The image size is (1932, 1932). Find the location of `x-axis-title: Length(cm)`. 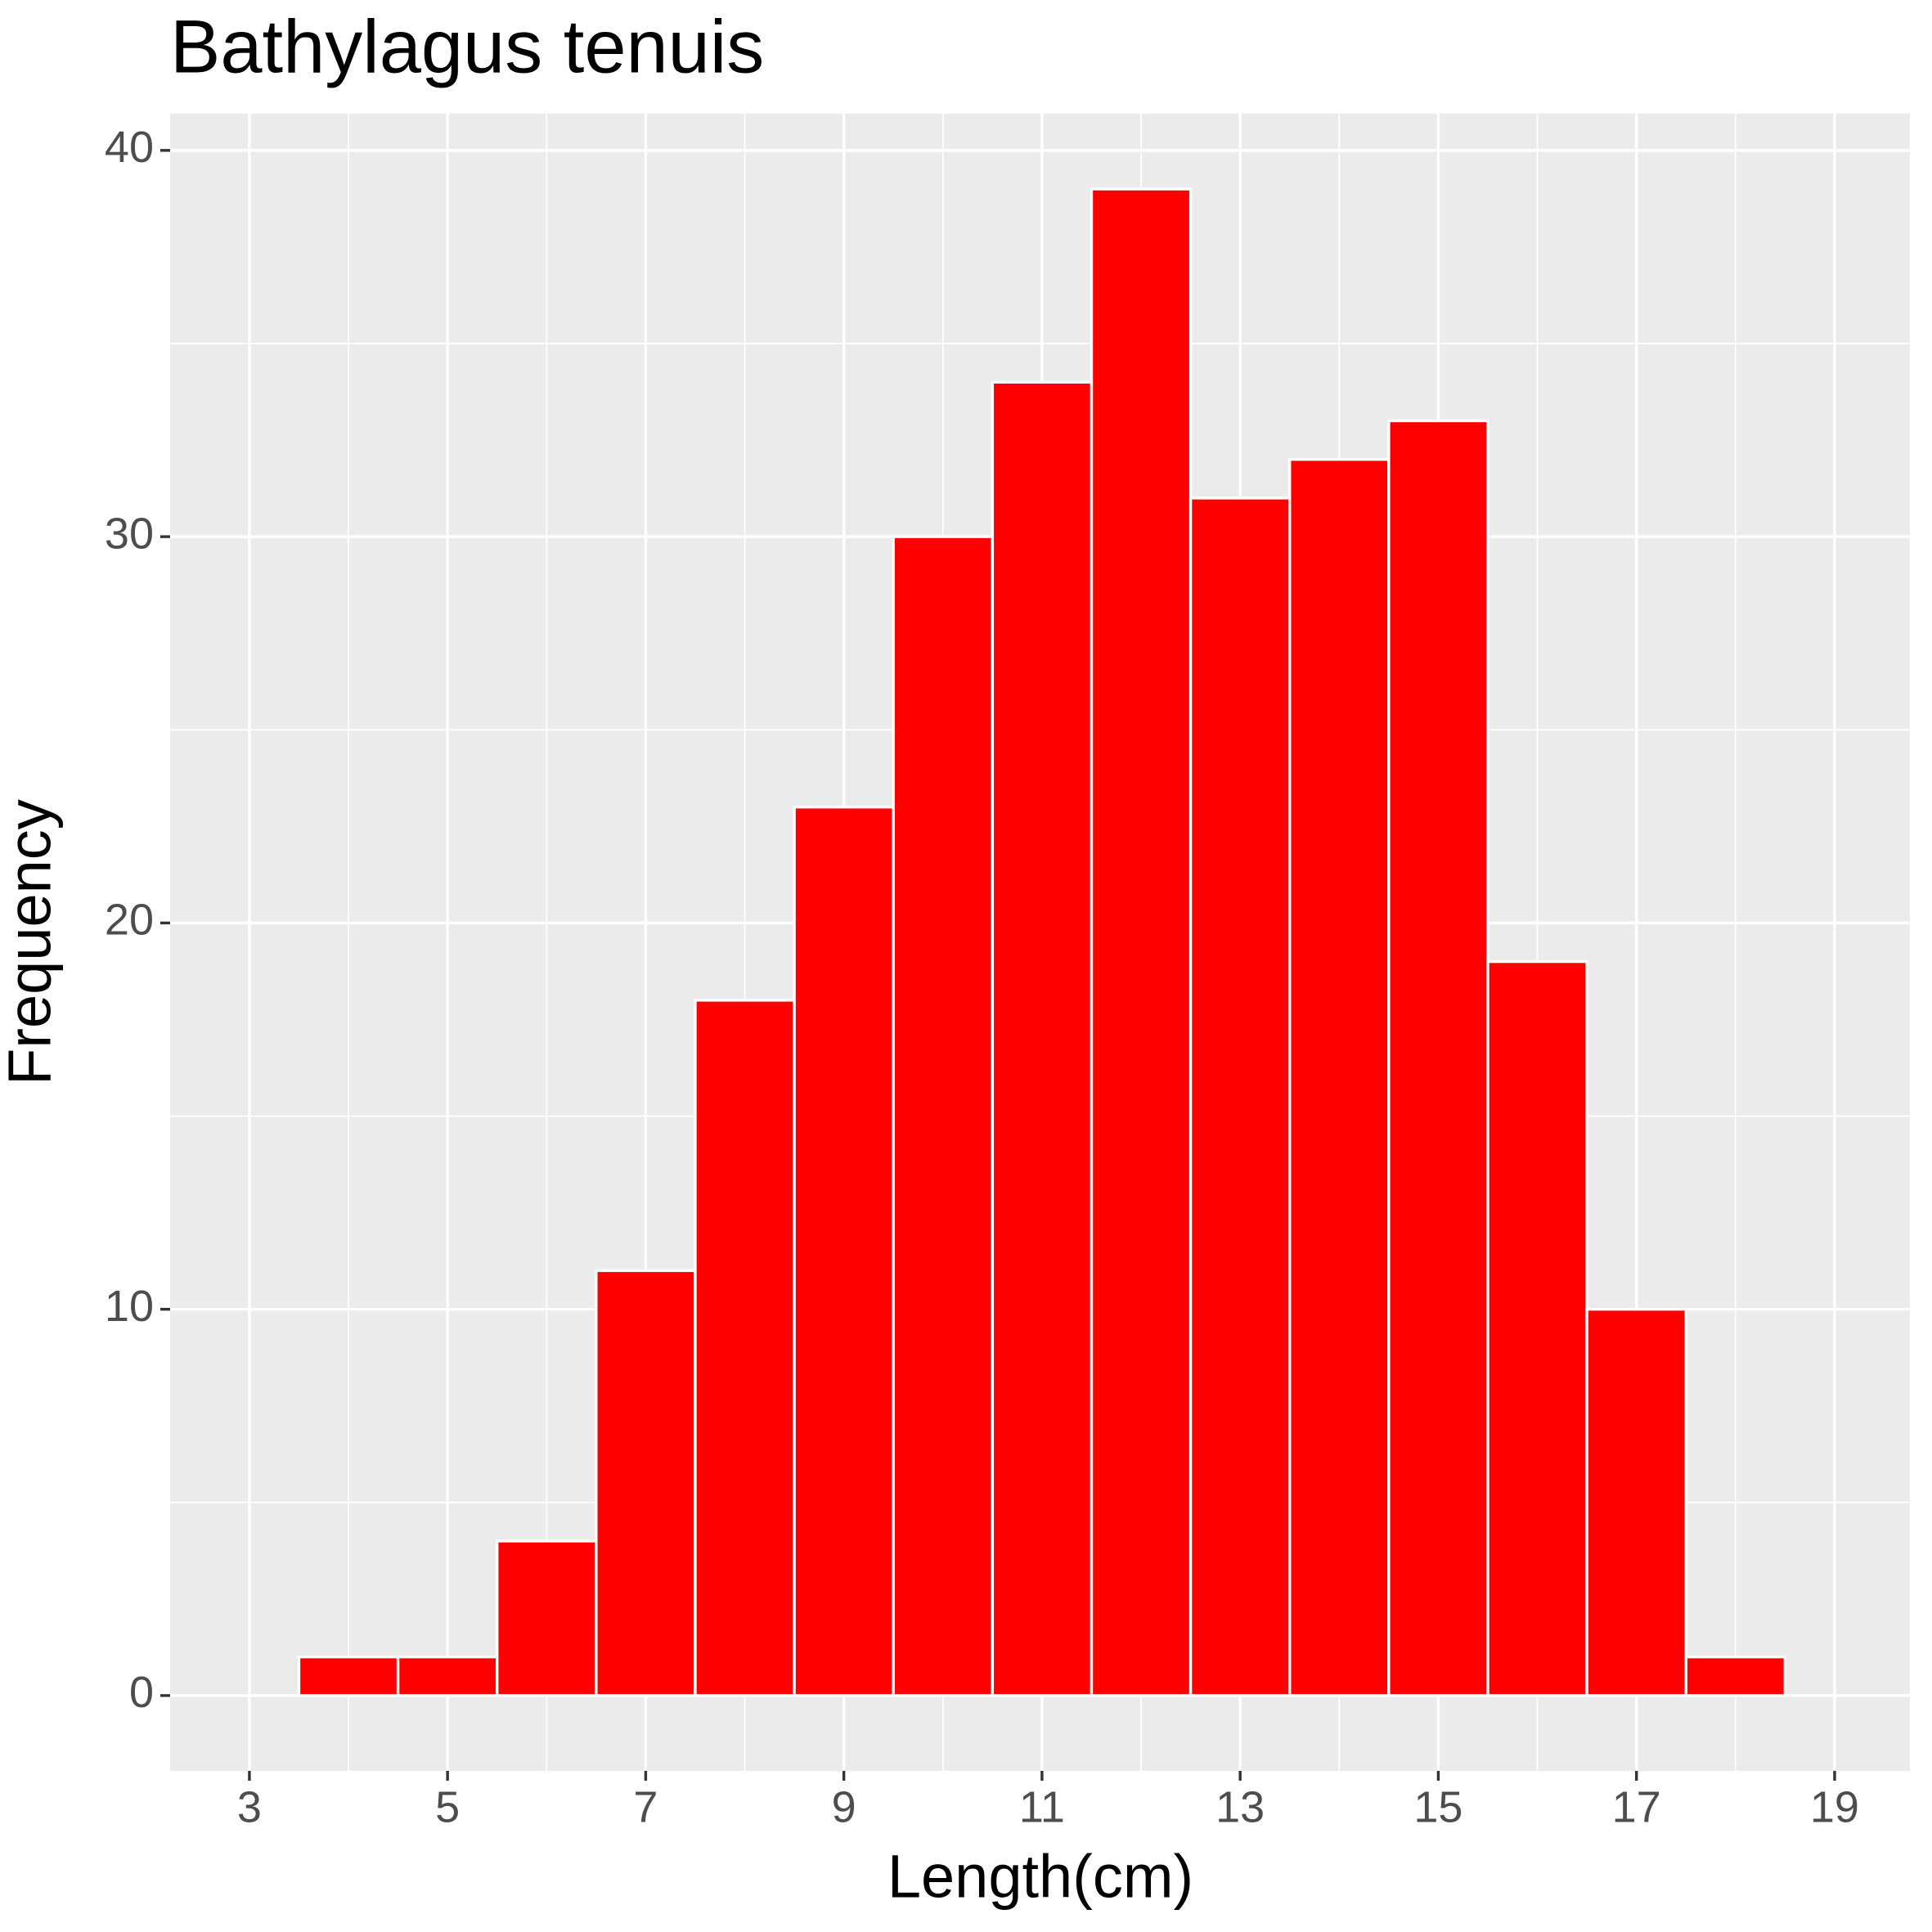

x-axis-title: Length(cm) is located at coordinates (1040, 1877).